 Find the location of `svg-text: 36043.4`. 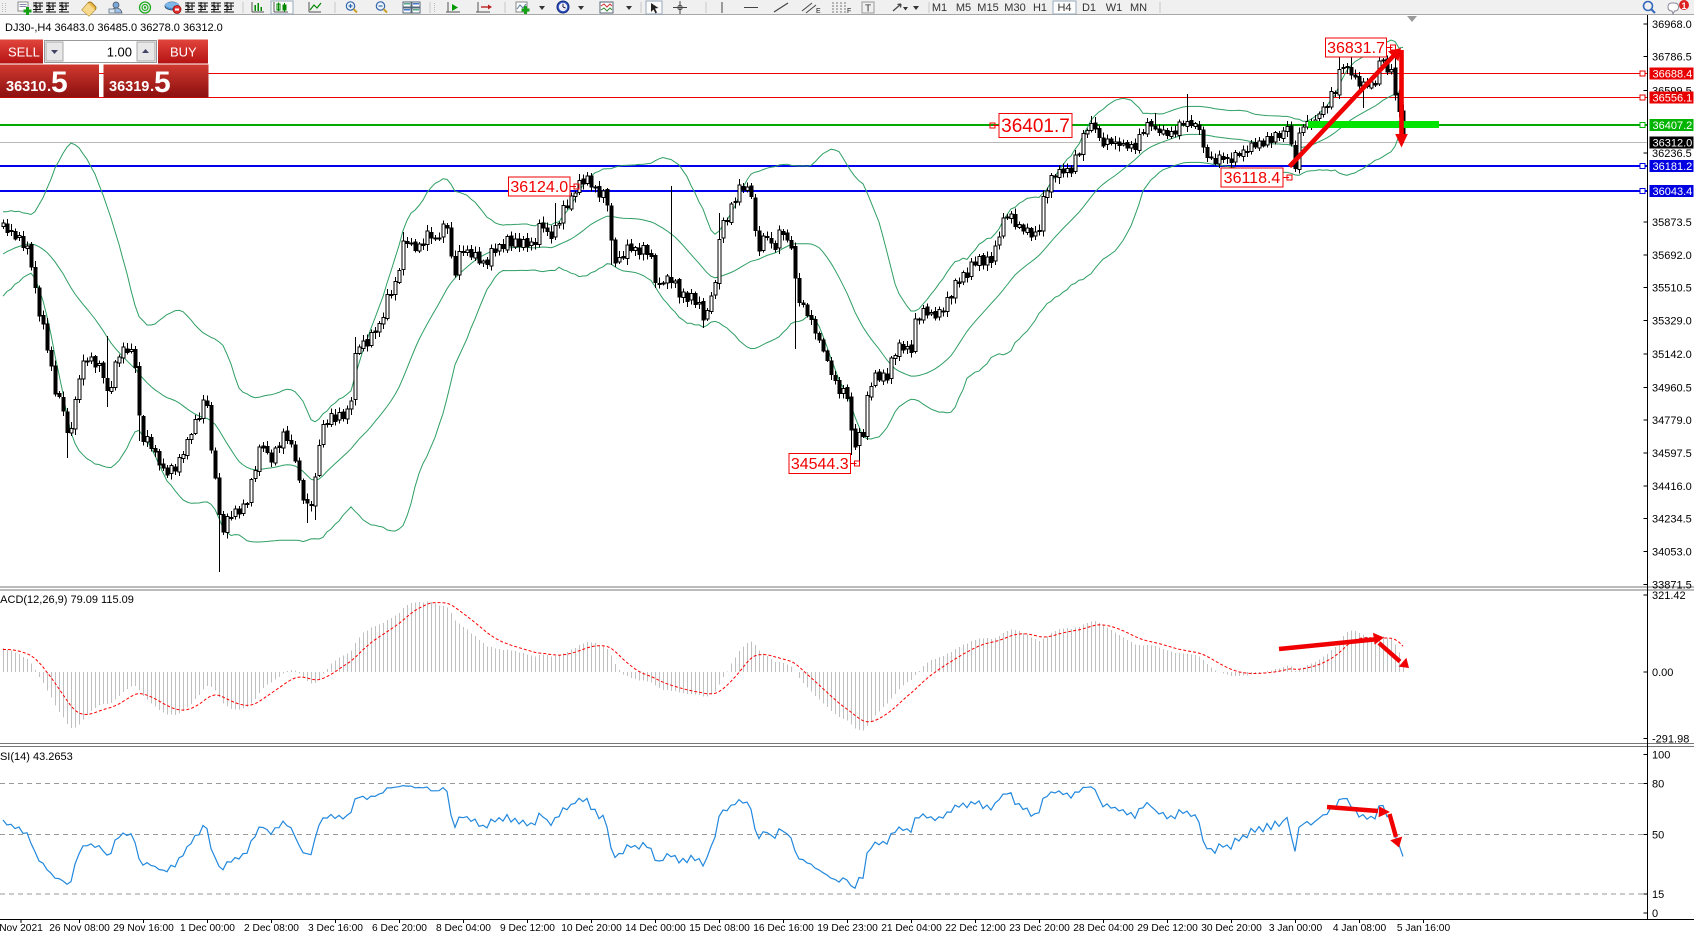

svg-text: 36043.4 is located at coordinates (1673, 192).